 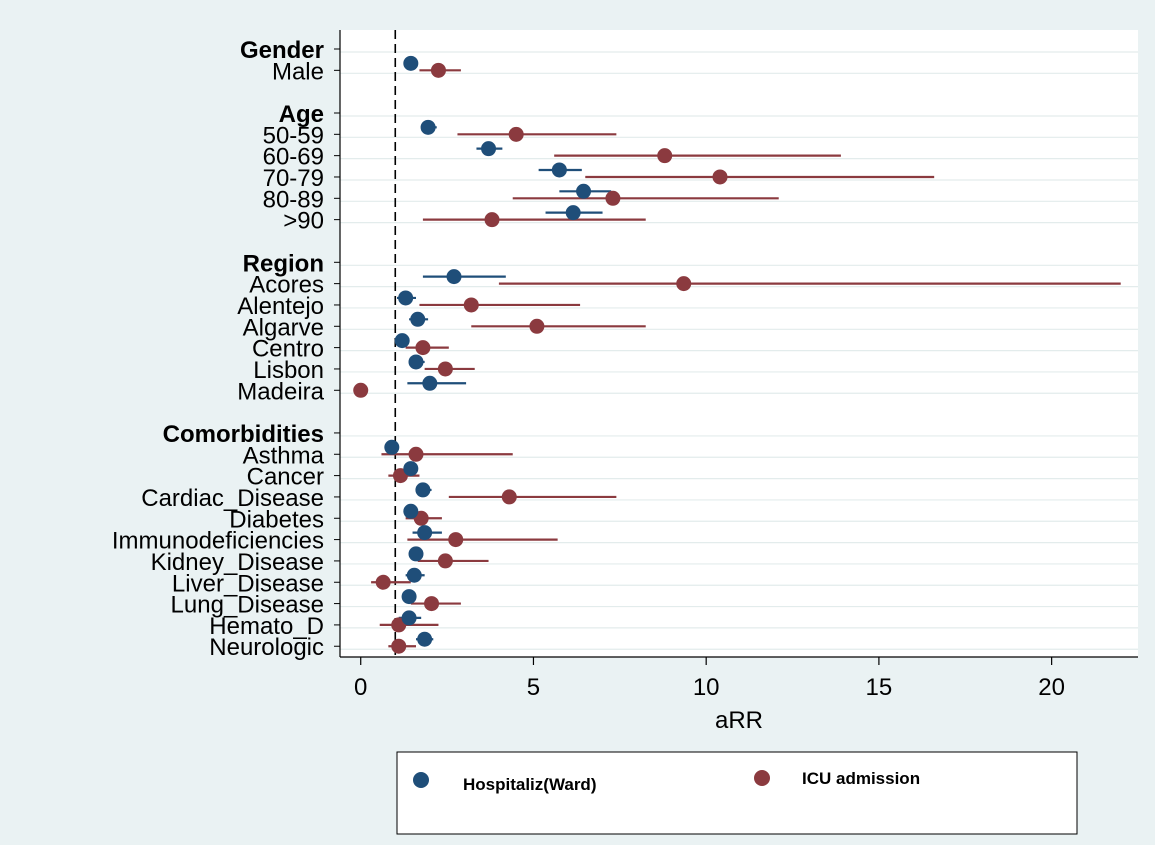 What do you see at coordinates (248, 583) in the screenshot?
I see `category-label: Liver_Disease` at bounding box center [248, 583].